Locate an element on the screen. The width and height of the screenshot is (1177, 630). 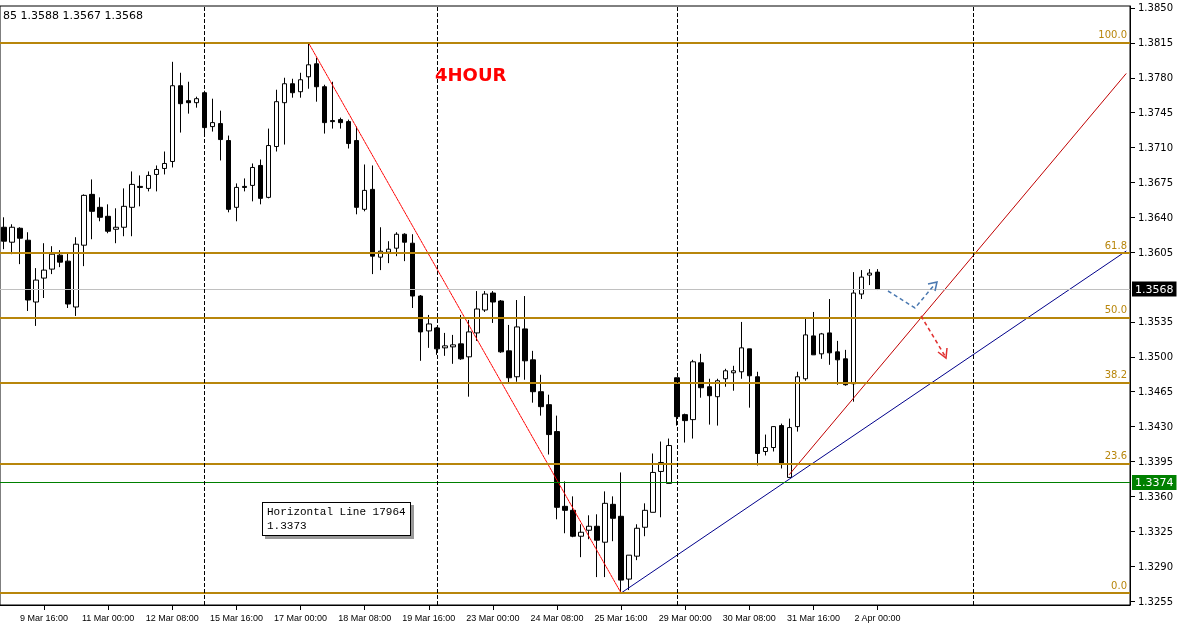
x-tick-label: 30 Mar 08:00 is located at coordinates (749, 617).